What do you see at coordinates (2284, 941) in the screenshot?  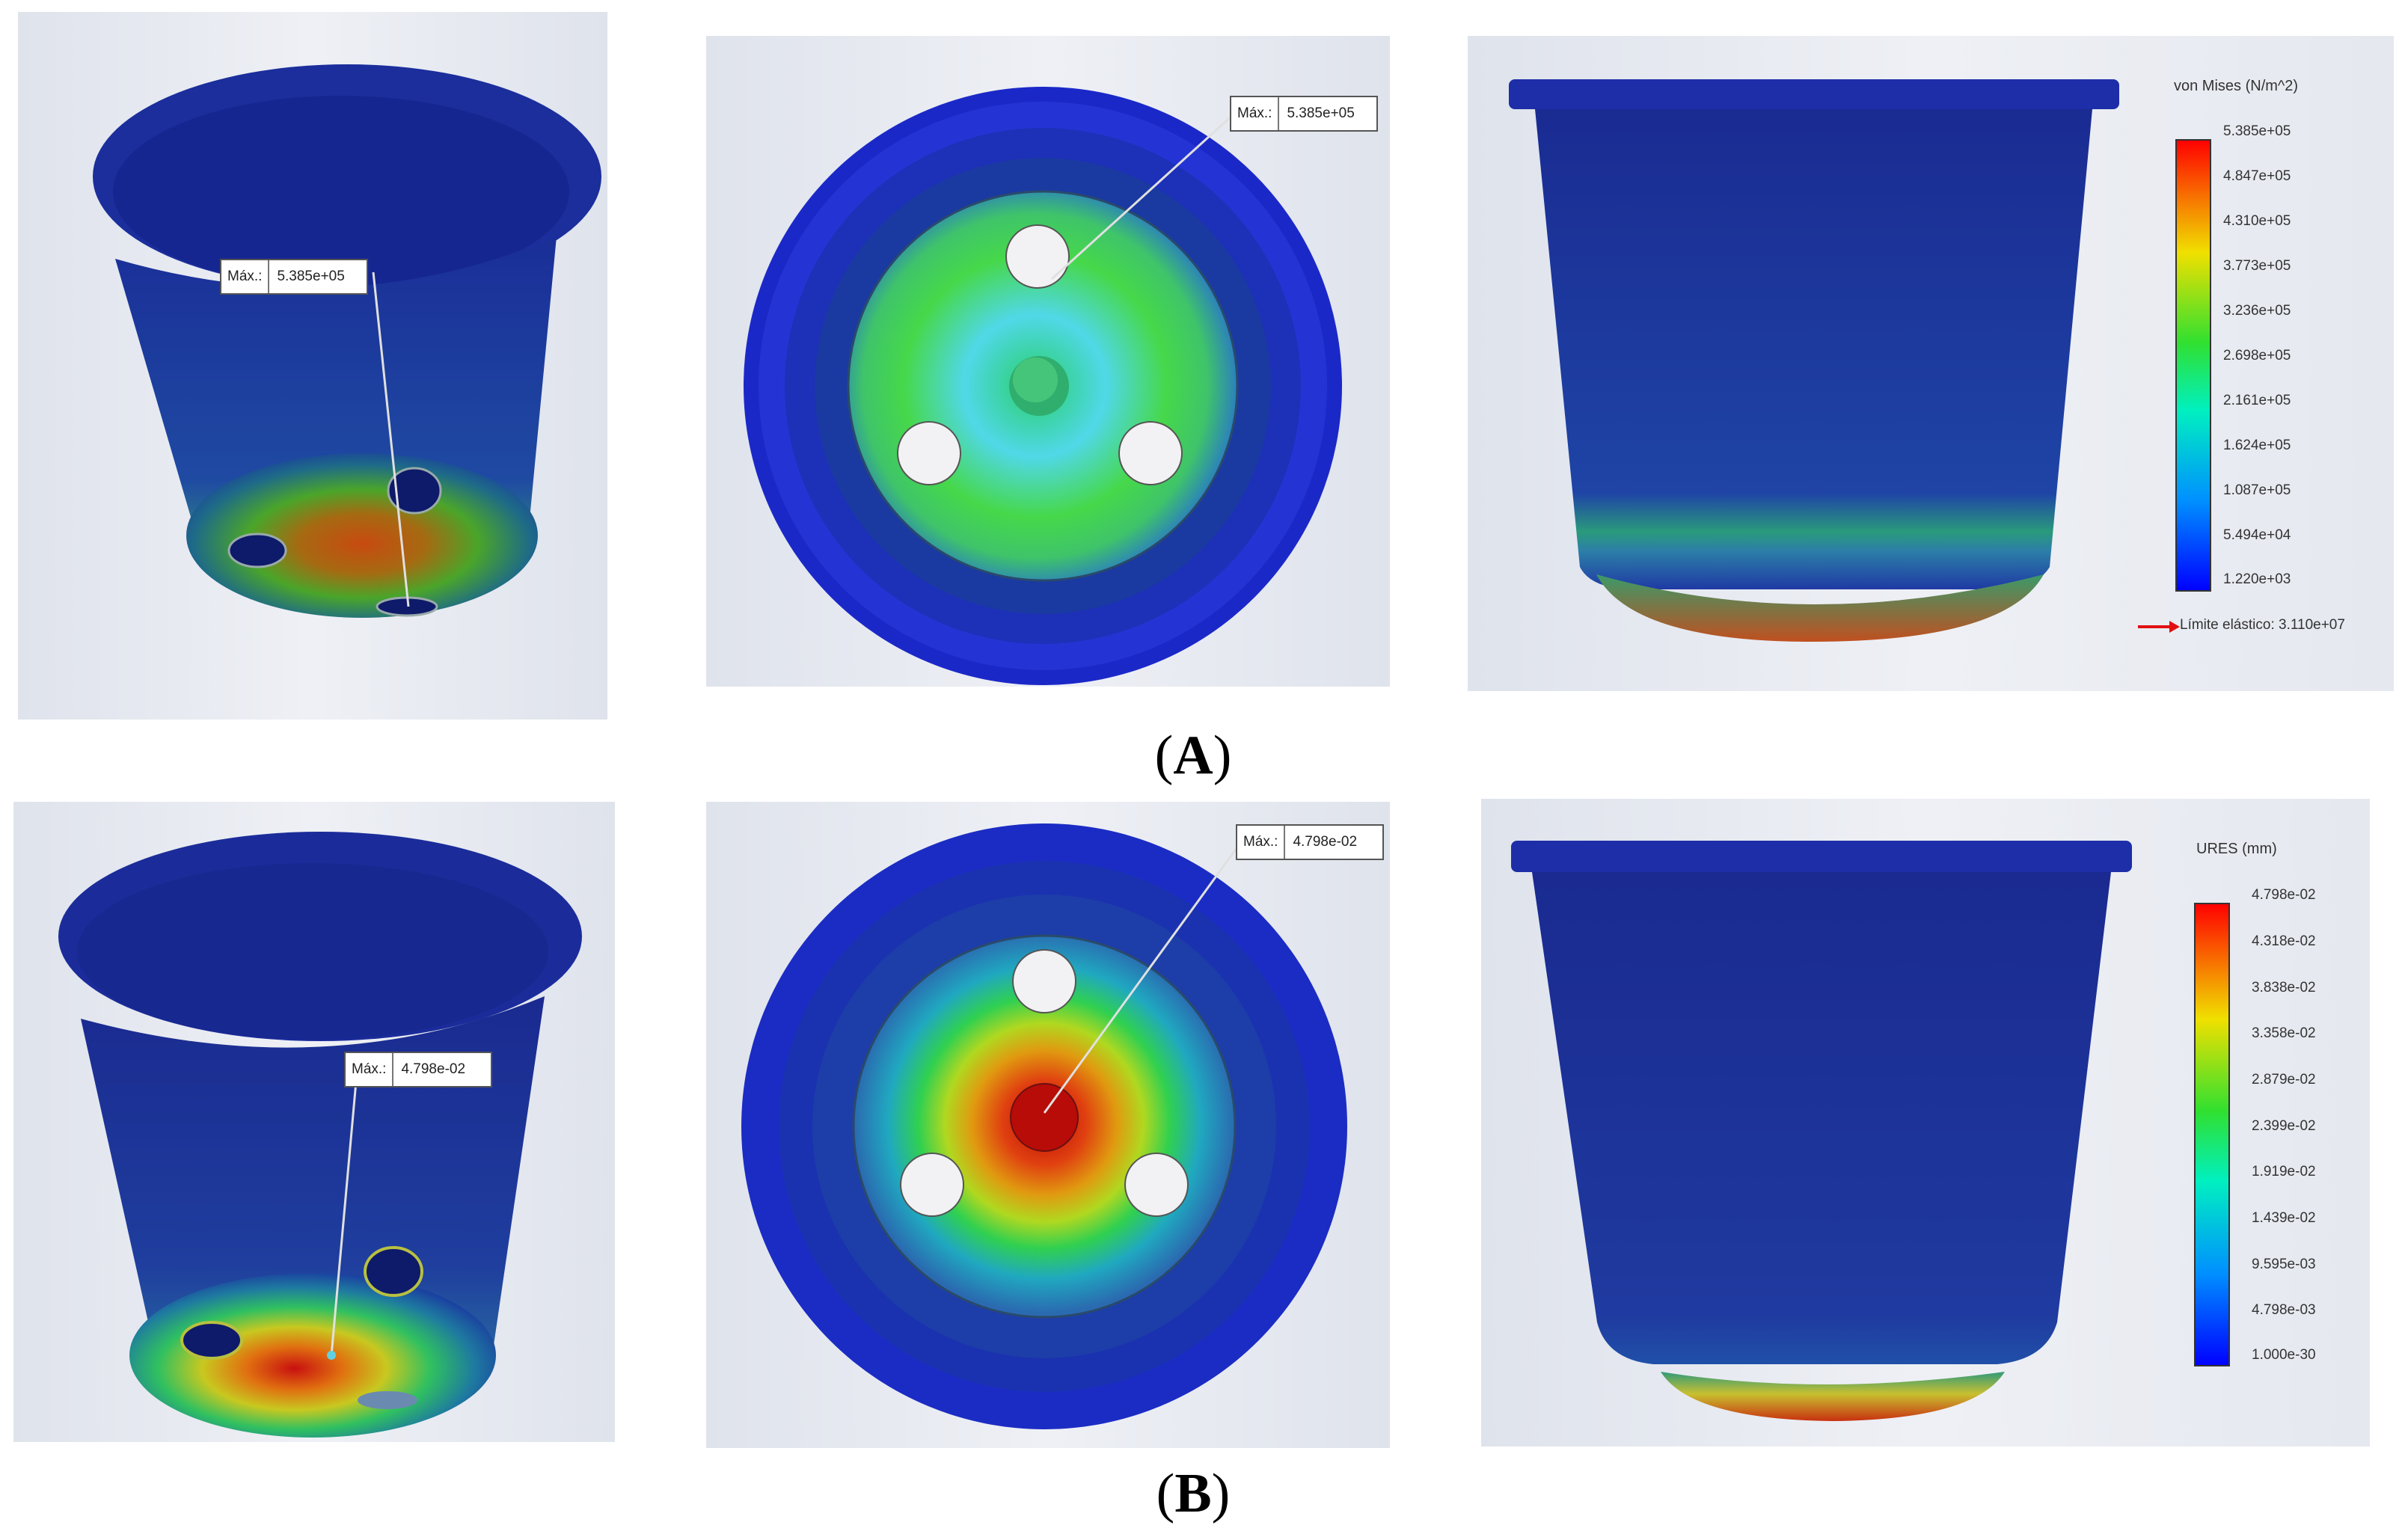 I see `legend-tick: 4.318e-02` at bounding box center [2284, 941].